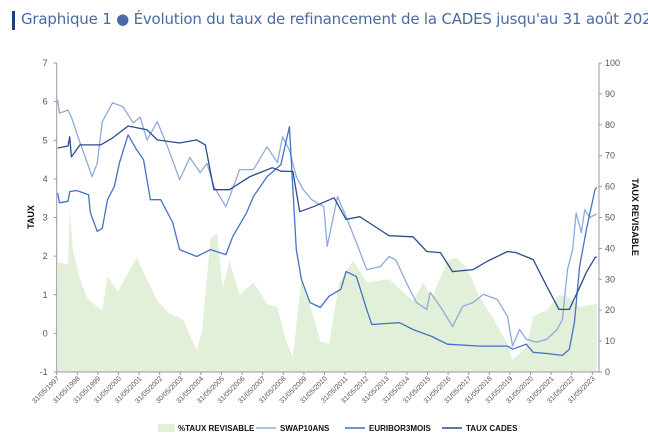 This screenshot has width=648, height=439. I want to click on legend-label-euribor3mois: EURIBOR3MOIS, so click(400, 428).